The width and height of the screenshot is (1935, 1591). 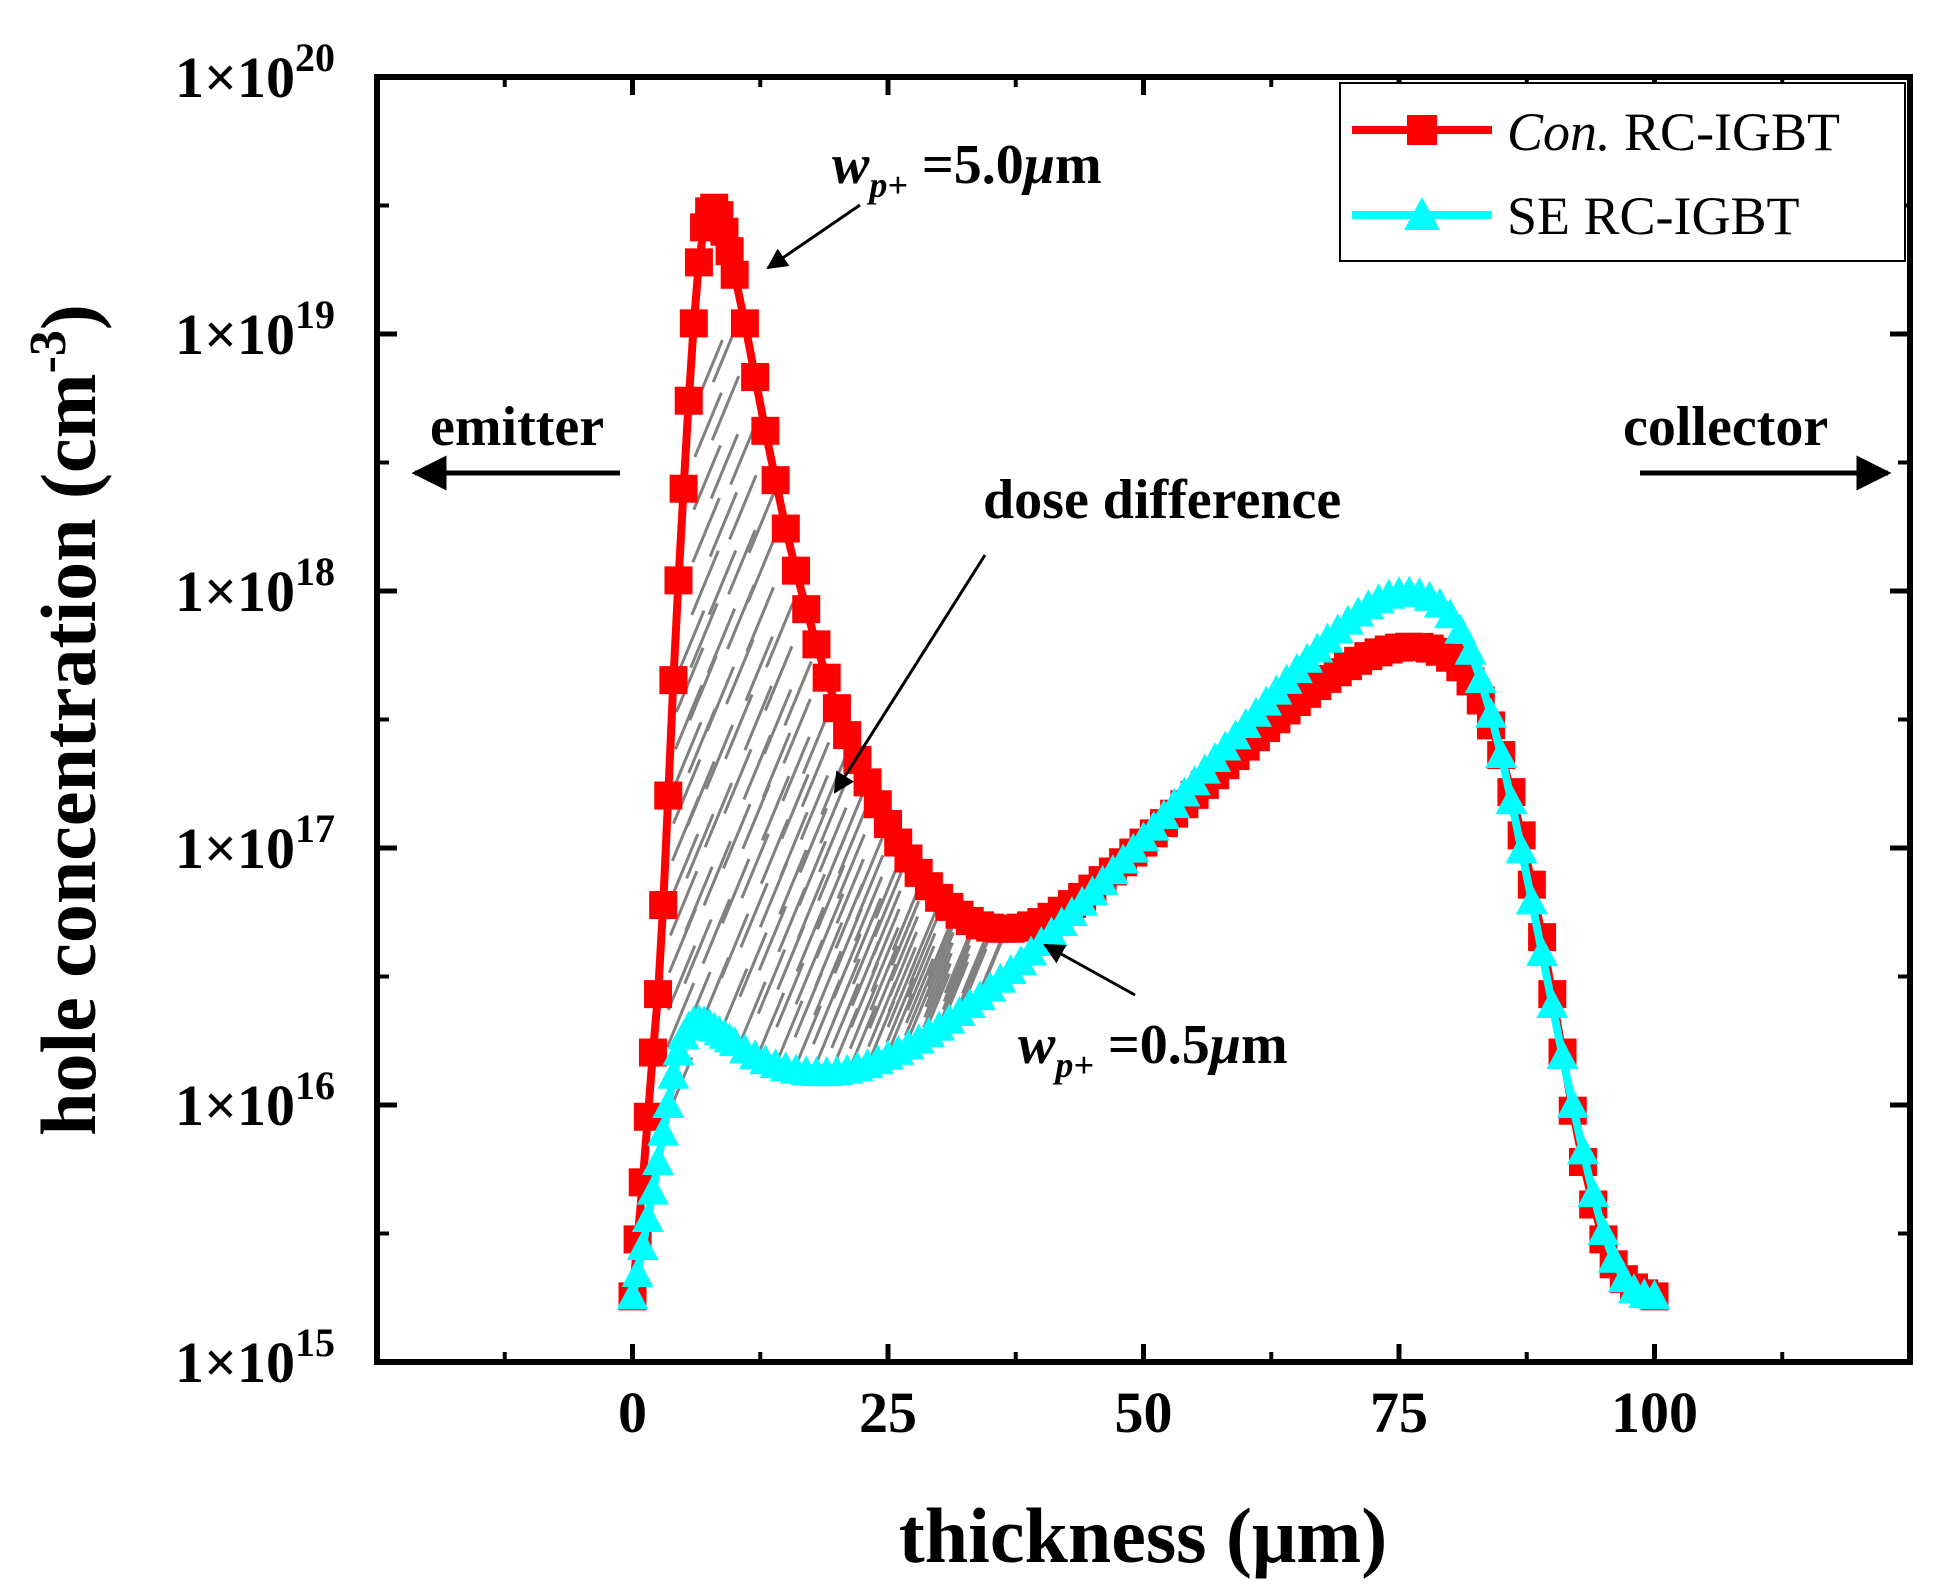 I want to click on legend-box, so click(x=1622, y=172).